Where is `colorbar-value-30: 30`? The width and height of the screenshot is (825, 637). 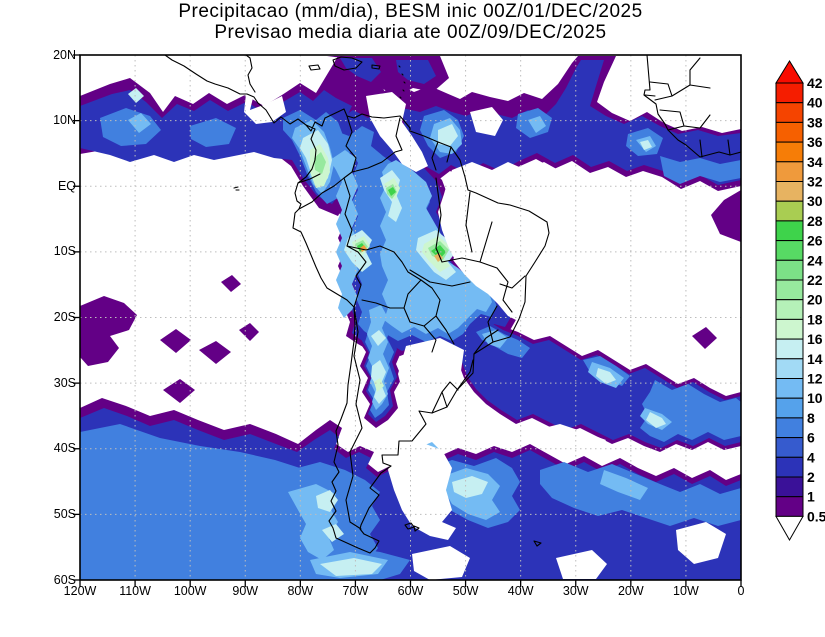 colorbar-value-30: 30 is located at coordinates (815, 201).